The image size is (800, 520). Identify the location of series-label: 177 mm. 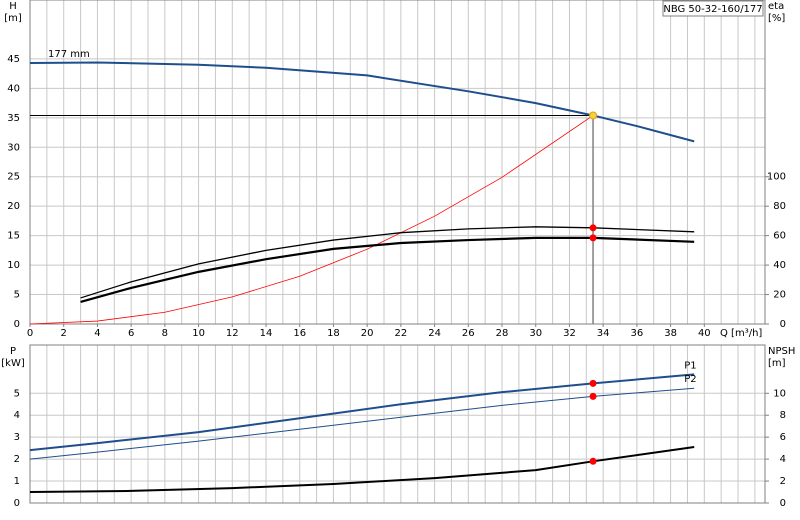
(69, 54).